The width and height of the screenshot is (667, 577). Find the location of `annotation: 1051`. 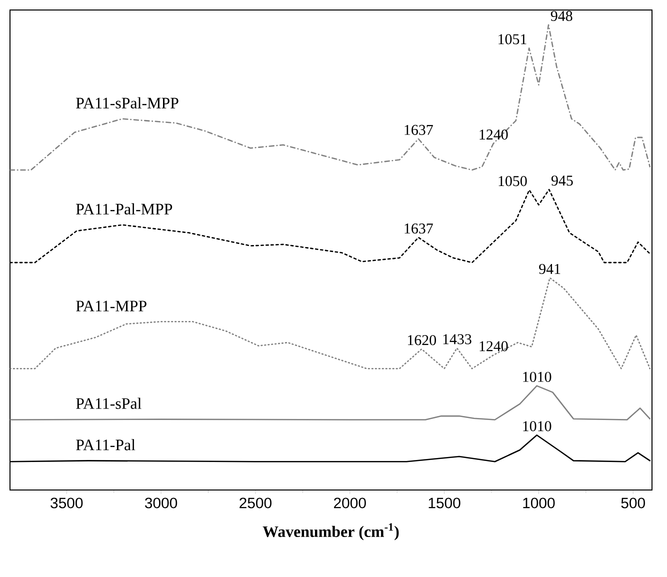

annotation: 1051 is located at coordinates (512, 39).